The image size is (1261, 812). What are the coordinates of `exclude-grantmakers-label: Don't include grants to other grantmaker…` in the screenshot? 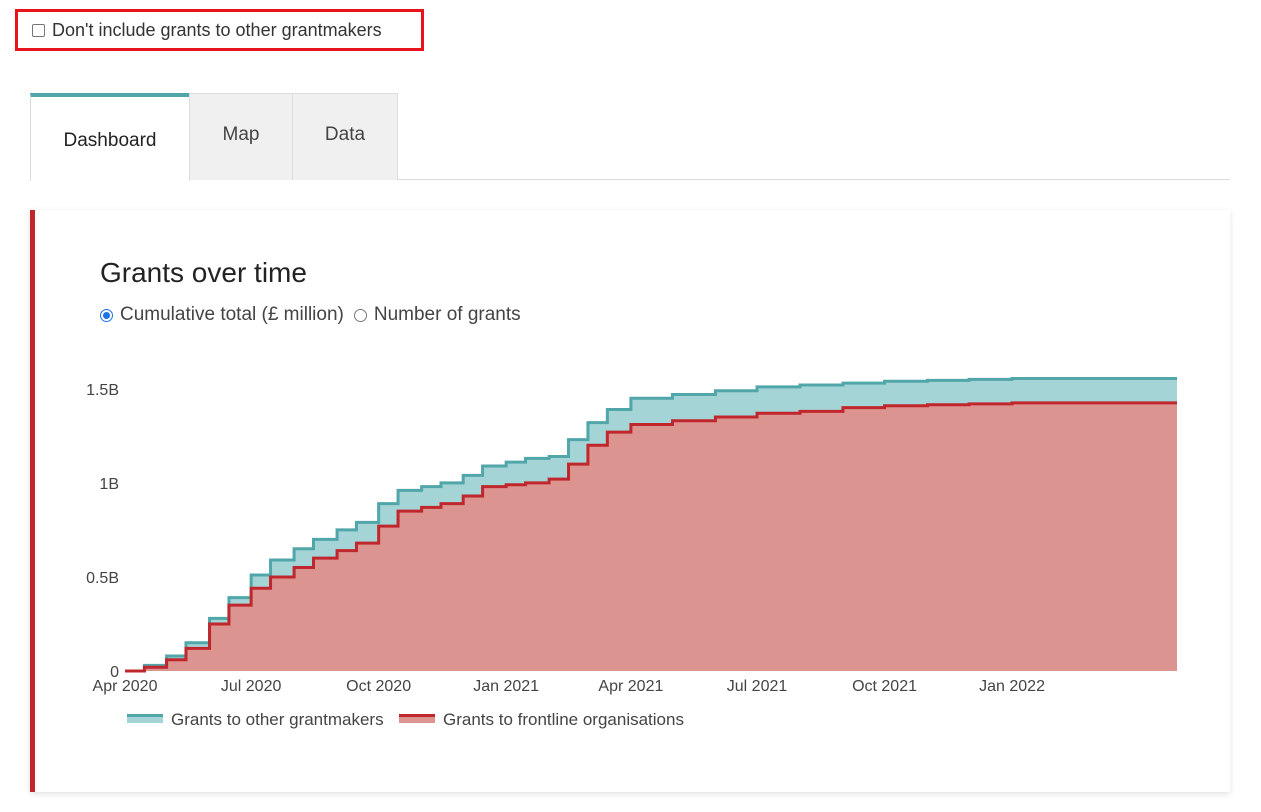 It's located at (217, 30).